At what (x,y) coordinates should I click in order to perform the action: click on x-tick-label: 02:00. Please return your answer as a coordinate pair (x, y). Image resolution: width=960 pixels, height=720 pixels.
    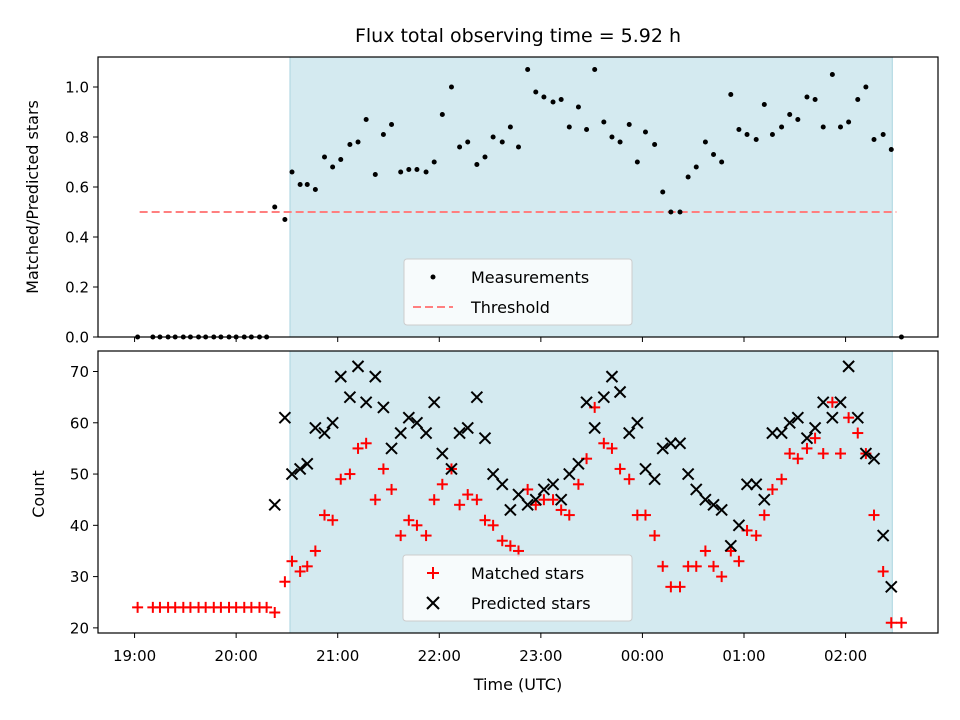
    Looking at the image, I should click on (845, 656).